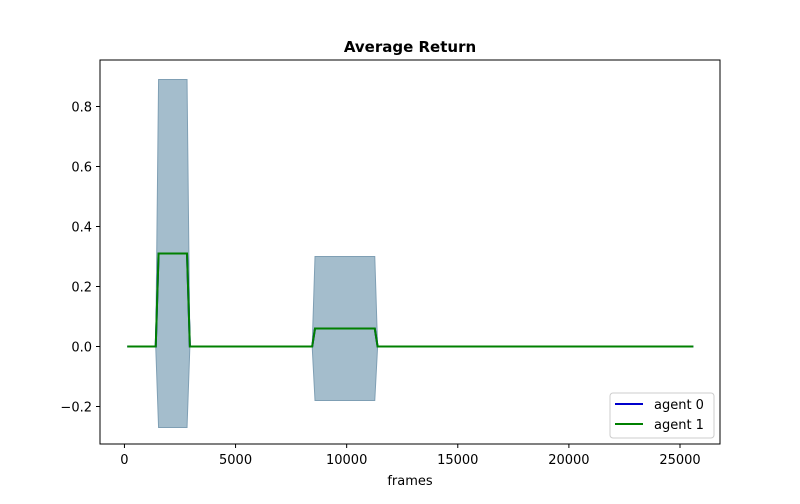 This screenshot has width=800, height=504. What do you see at coordinates (346, 460) in the screenshot?
I see `x-tick-label: 10000` at bounding box center [346, 460].